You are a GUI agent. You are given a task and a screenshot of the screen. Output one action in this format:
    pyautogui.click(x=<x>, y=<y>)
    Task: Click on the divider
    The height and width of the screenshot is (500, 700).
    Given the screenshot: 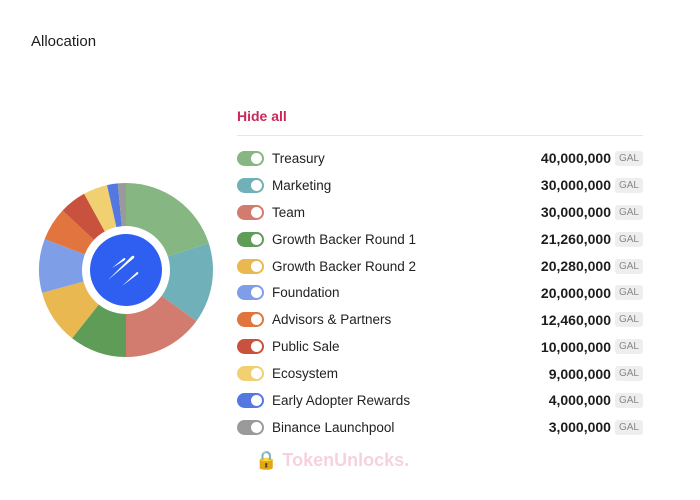 What is the action you would take?
    pyautogui.click(x=440, y=135)
    